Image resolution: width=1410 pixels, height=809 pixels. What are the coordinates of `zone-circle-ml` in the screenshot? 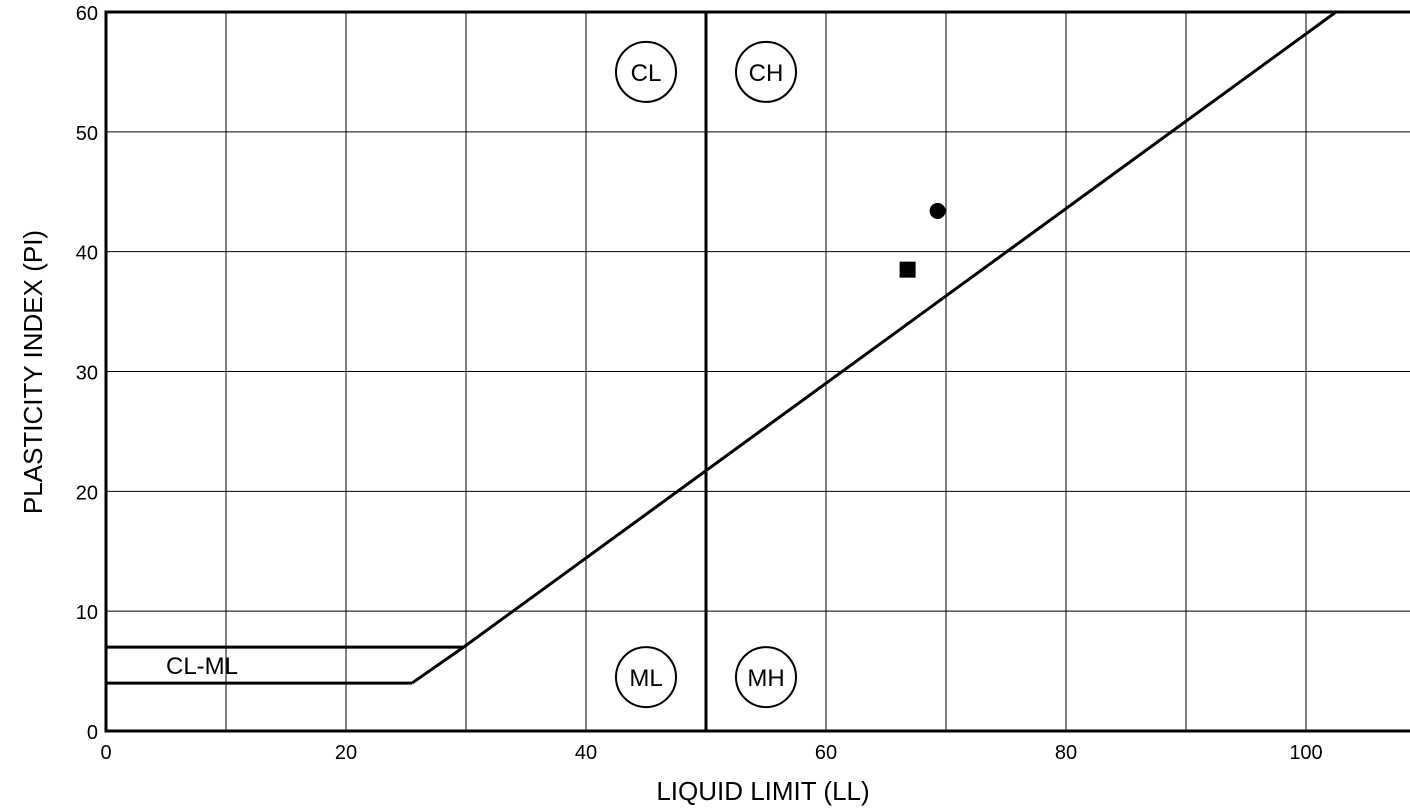 It's located at (646, 677).